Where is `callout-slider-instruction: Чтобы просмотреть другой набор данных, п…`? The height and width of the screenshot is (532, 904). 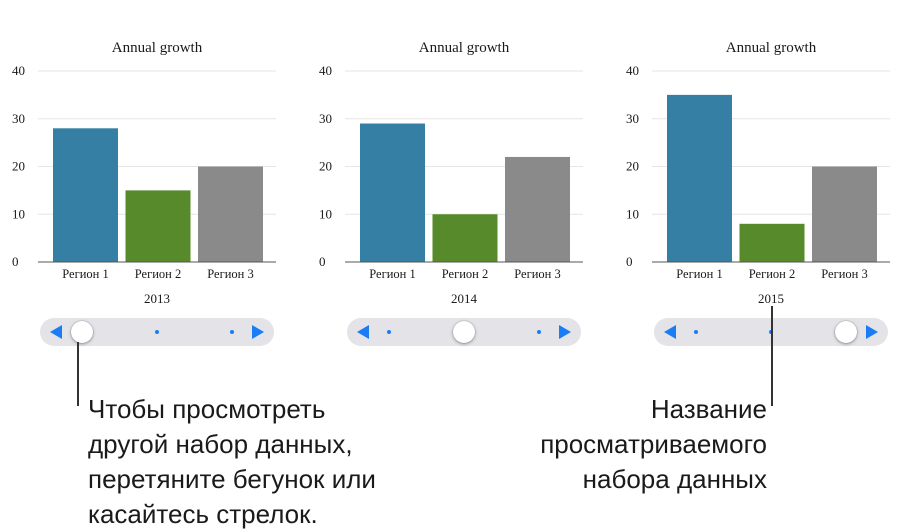 callout-slider-instruction: Чтобы просмотреть другой набор данных, п… is located at coordinates (232, 461).